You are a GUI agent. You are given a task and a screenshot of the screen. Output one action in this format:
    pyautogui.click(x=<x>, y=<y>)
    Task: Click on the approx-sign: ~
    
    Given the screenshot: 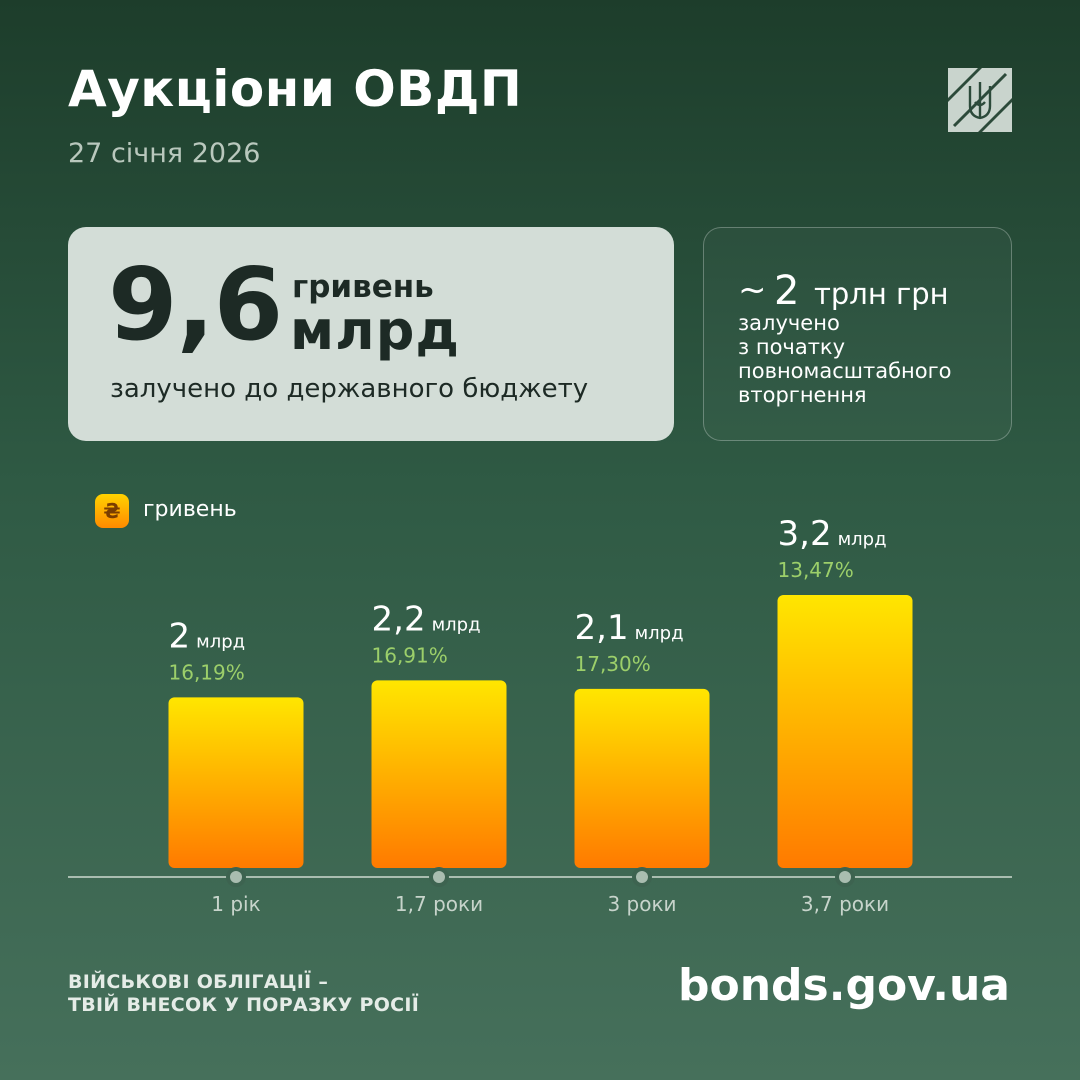 What is the action you would take?
    pyautogui.click(x=752, y=290)
    